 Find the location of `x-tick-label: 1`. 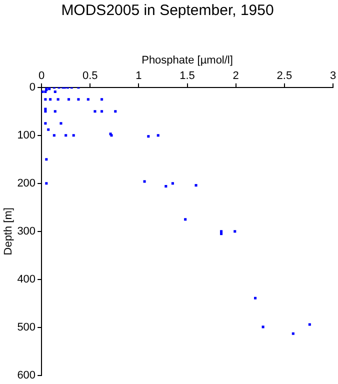

x-tick-label: 1 is located at coordinates (139, 76).